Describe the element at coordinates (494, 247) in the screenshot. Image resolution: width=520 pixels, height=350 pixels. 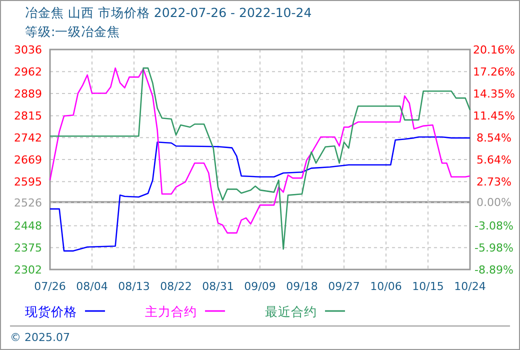
I see `y2-tick-label: -5.98%` at that location.